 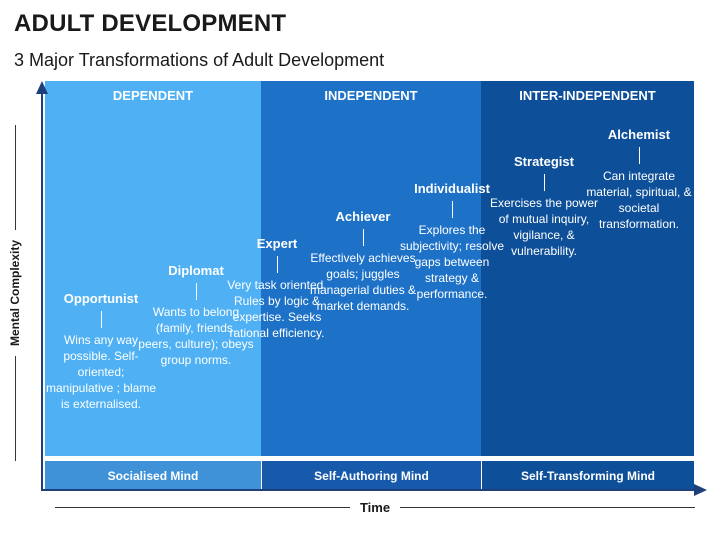 What do you see at coordinates (101, 298) in the screenshot?
I see `stage-name: Opportunist` at bounding box center [101, 298].